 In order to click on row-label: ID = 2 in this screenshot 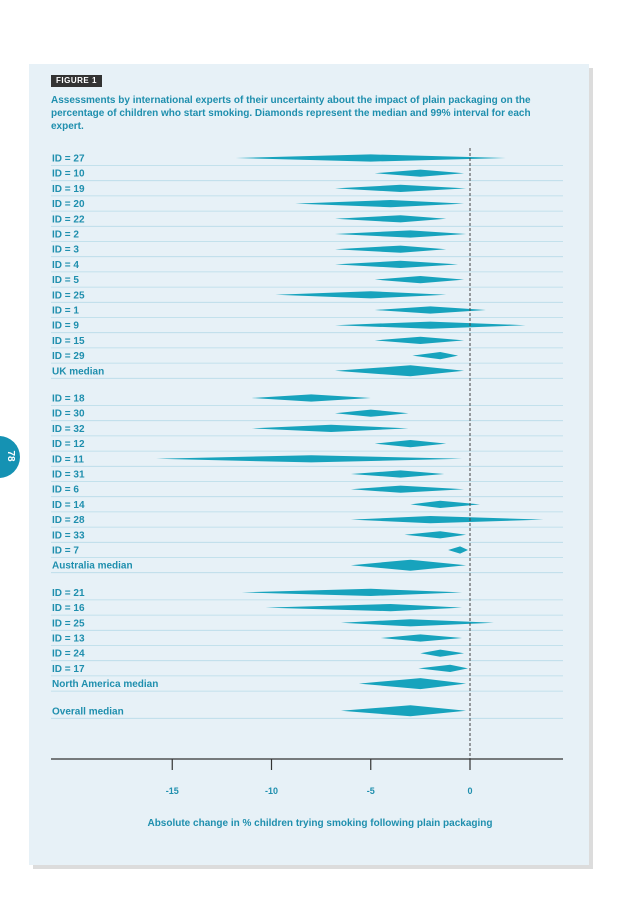, I will do `click(65, 235)`.